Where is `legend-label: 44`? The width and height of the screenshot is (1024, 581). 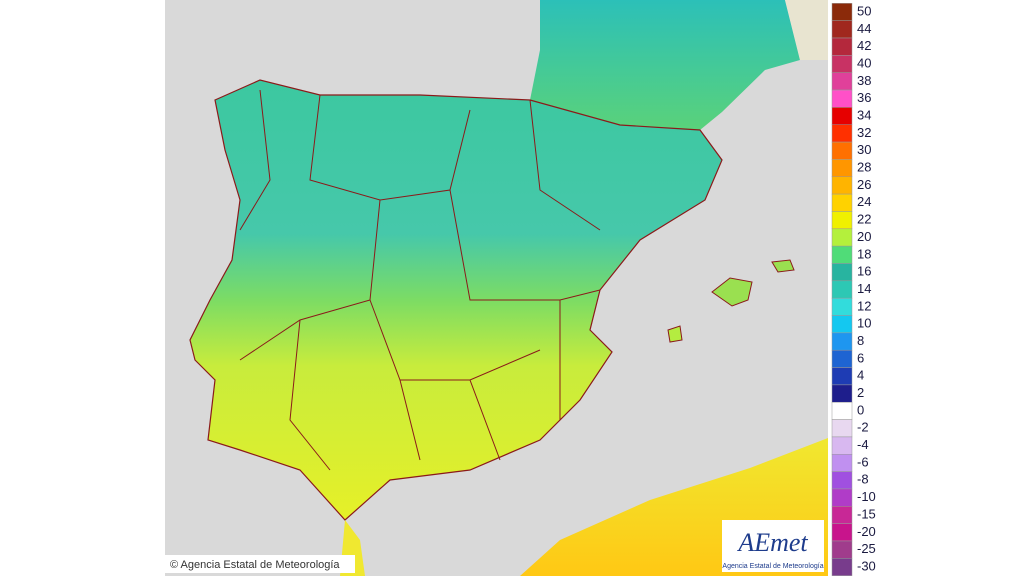 legend-label: 44 is located at coordinates (864, 28).